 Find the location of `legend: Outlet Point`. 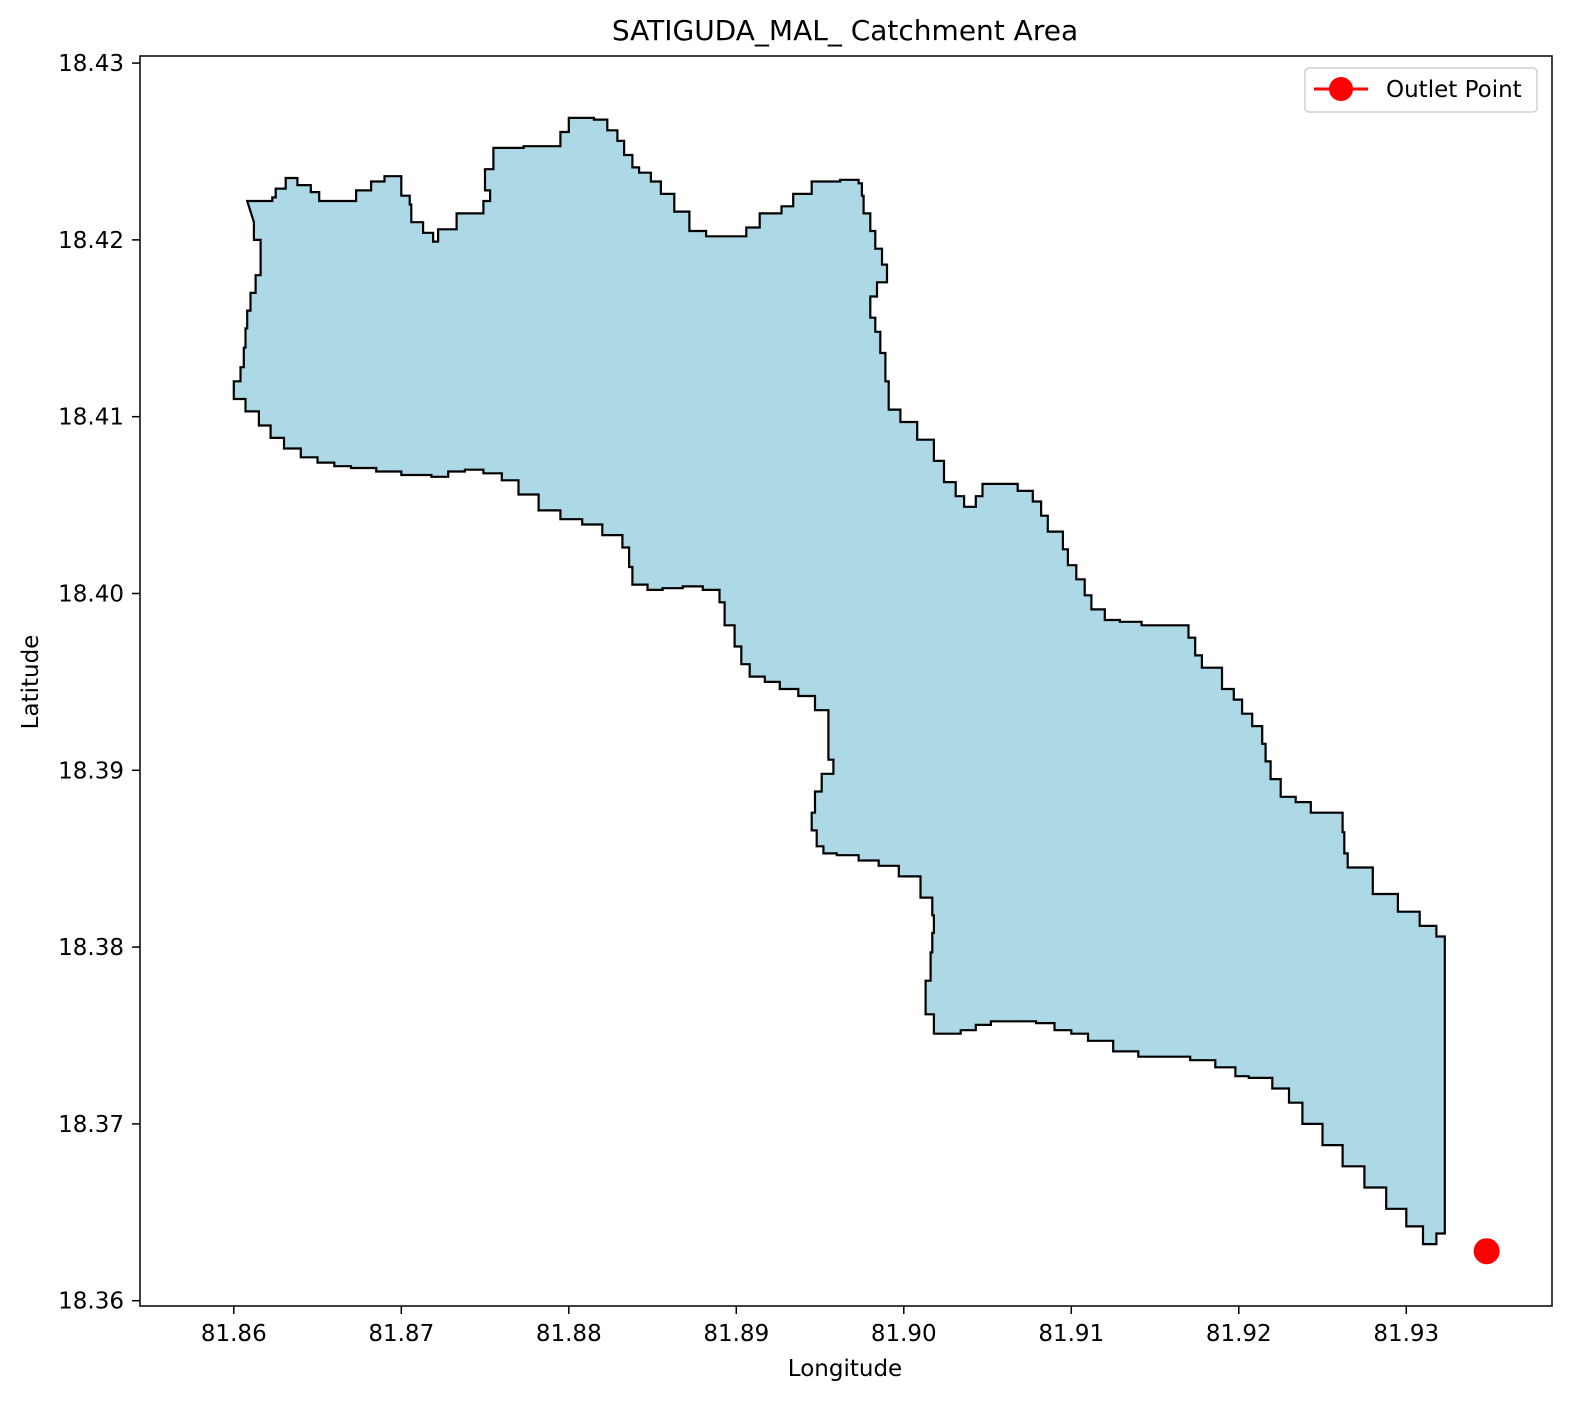

legend: Outlet Point is located at coordinates (1421, 90).